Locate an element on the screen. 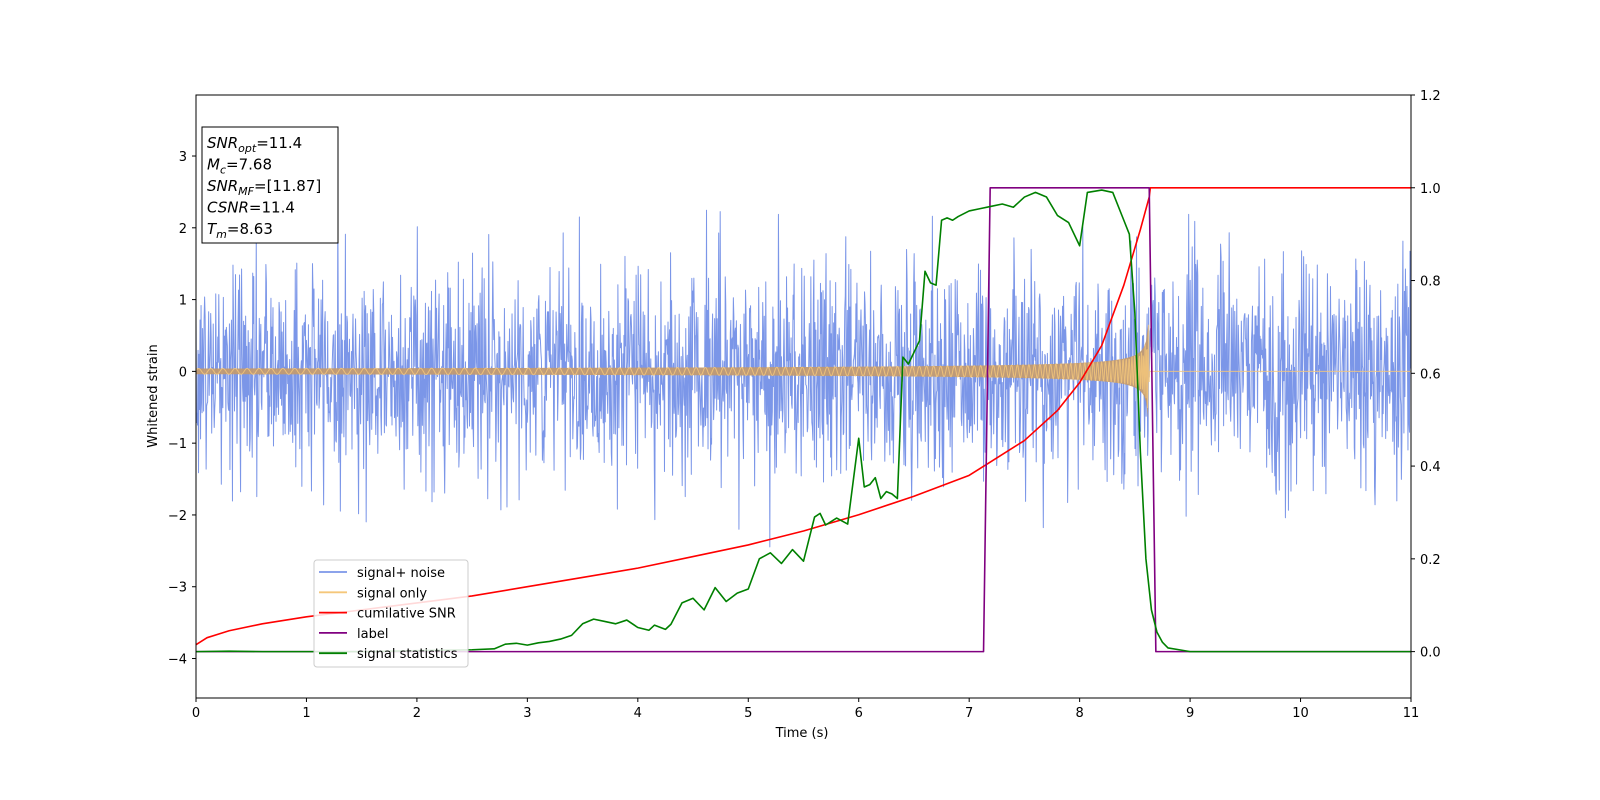  x-tick-label: 11 is located at coordinates (1411, 713).